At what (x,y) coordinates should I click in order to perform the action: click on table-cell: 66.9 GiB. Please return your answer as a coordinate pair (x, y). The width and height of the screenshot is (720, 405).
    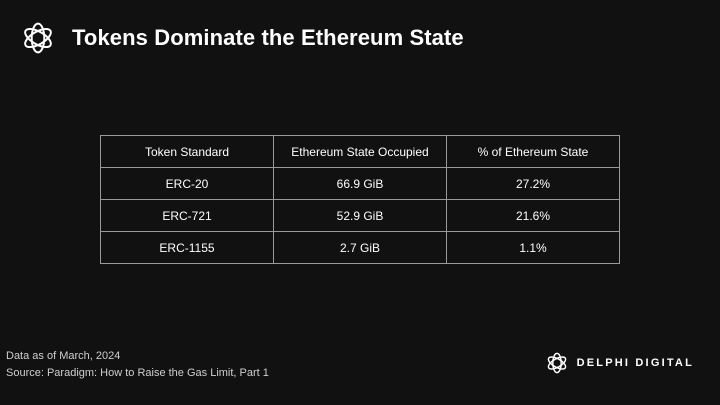
    Looking at the image, I should click on (360, 183).